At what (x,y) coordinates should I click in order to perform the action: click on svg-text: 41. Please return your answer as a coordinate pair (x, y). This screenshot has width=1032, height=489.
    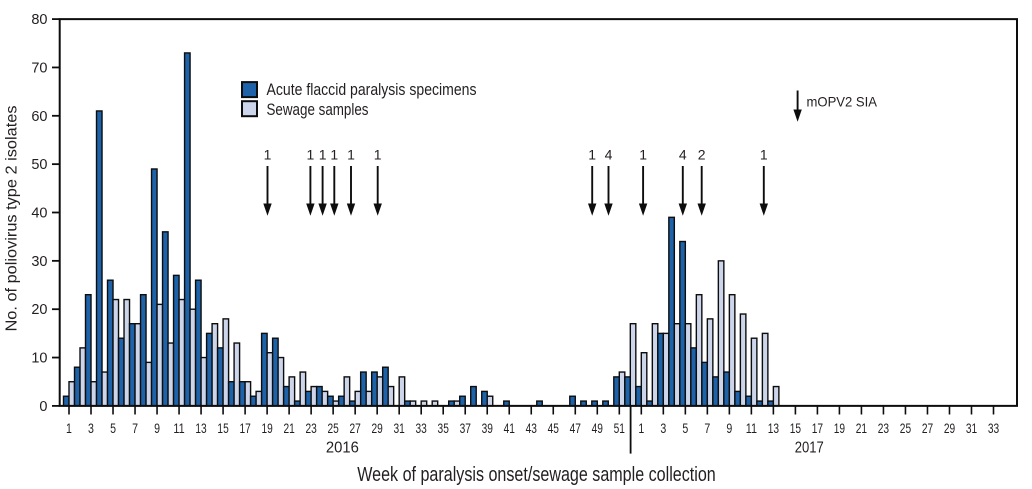
    Looking at the image, I should click on (509, 428).